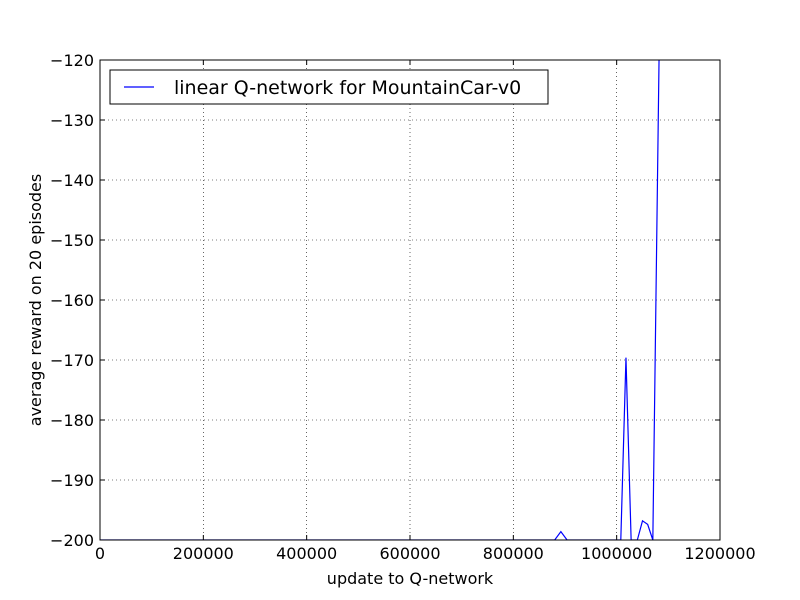 The height and width of the screenshot is (600, 800). I want to click on legend-box, so click(329, 87).